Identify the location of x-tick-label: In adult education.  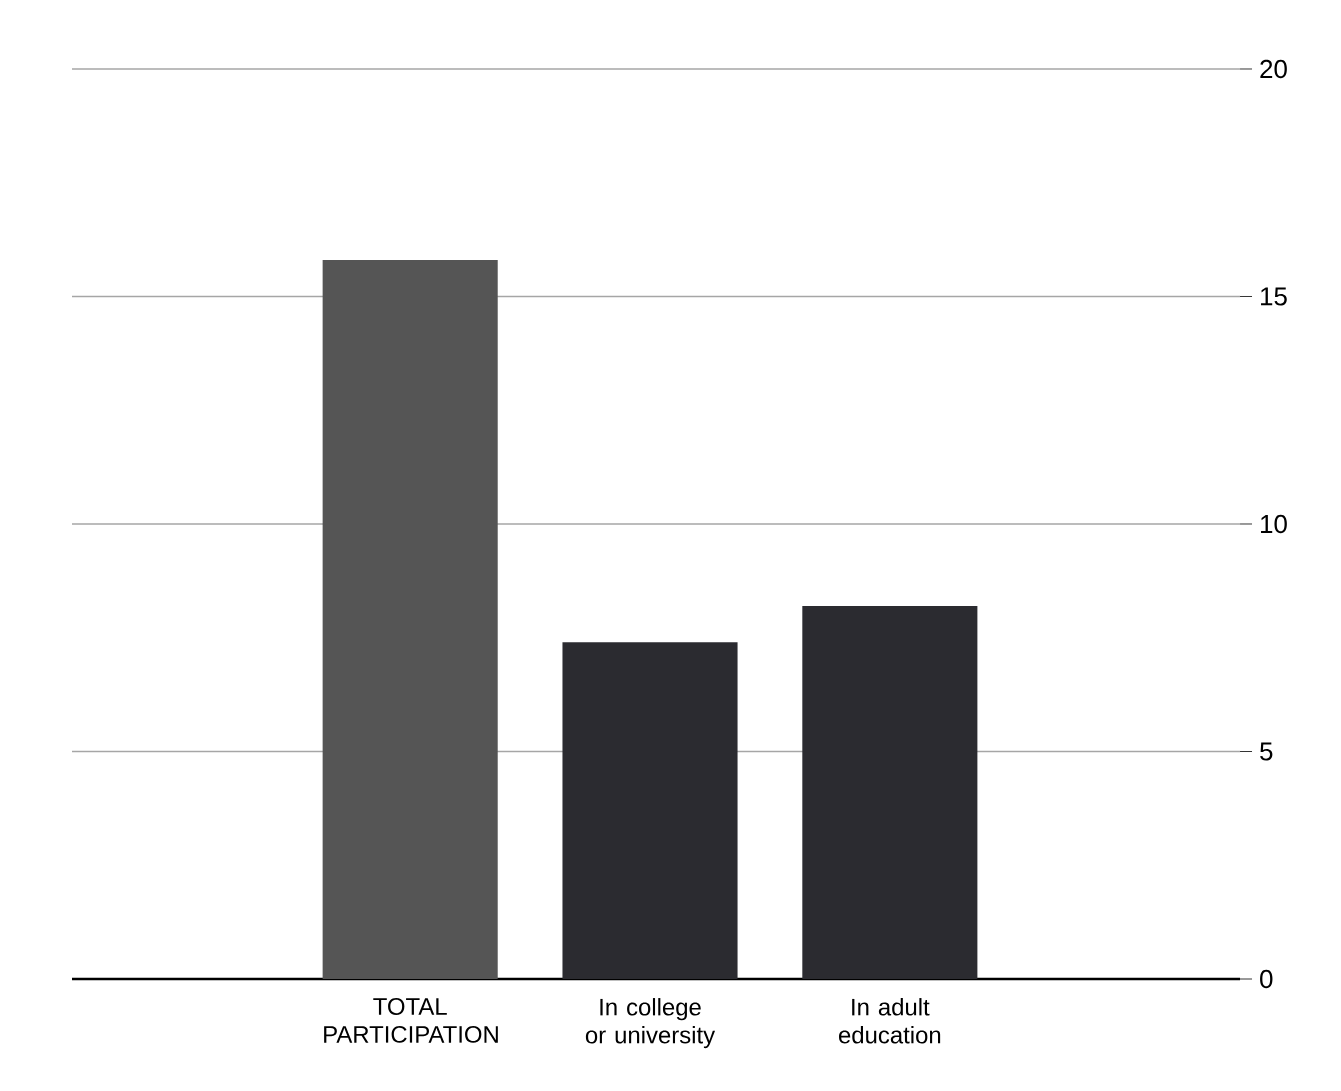
(890, 1021).